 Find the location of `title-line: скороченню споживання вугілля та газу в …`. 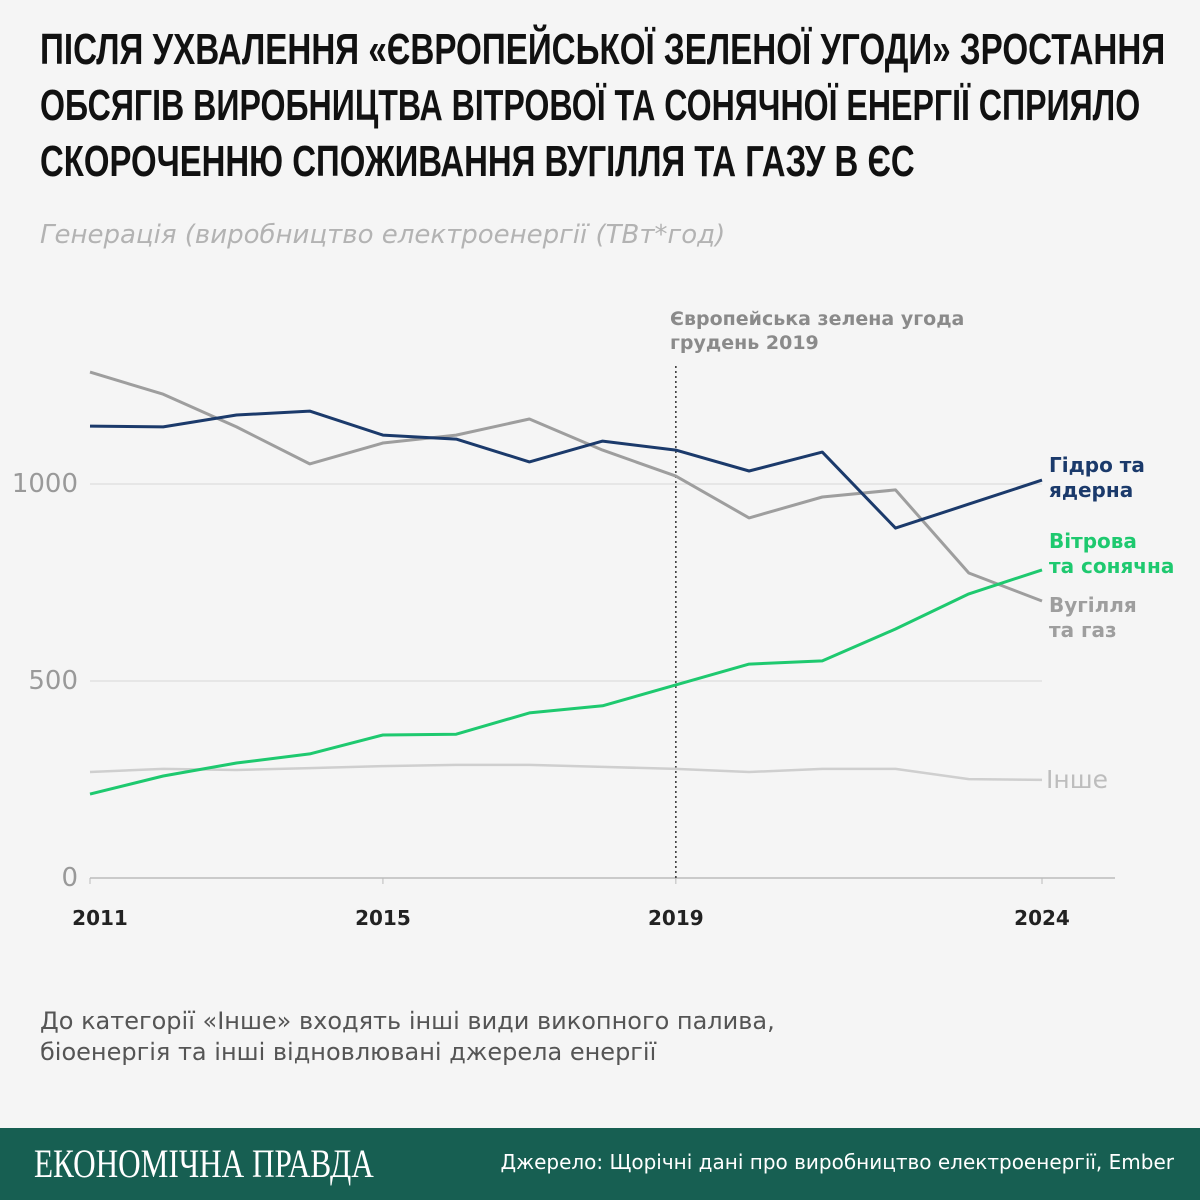

title-line: скороченню споживання вугілля та газу в … is located at coordinates (477, 161).